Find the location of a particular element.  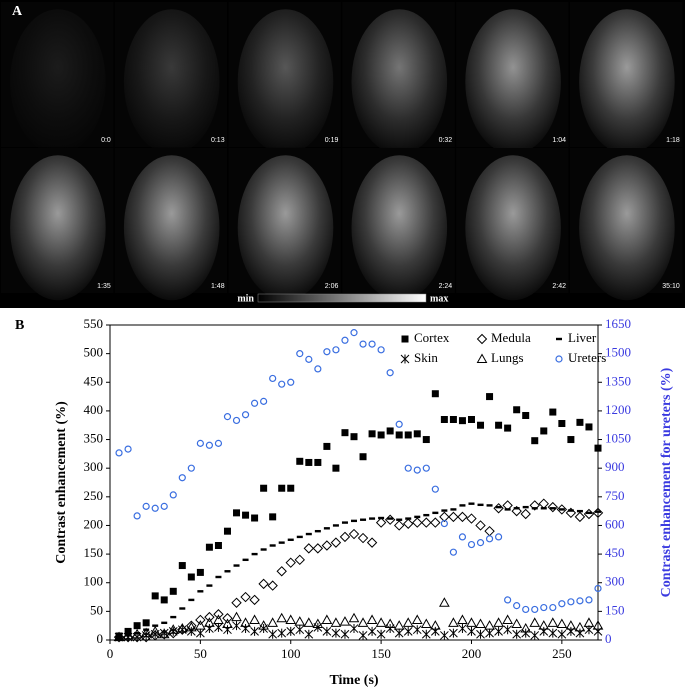

colorbar-max: max is located at coordinates (439, 298).